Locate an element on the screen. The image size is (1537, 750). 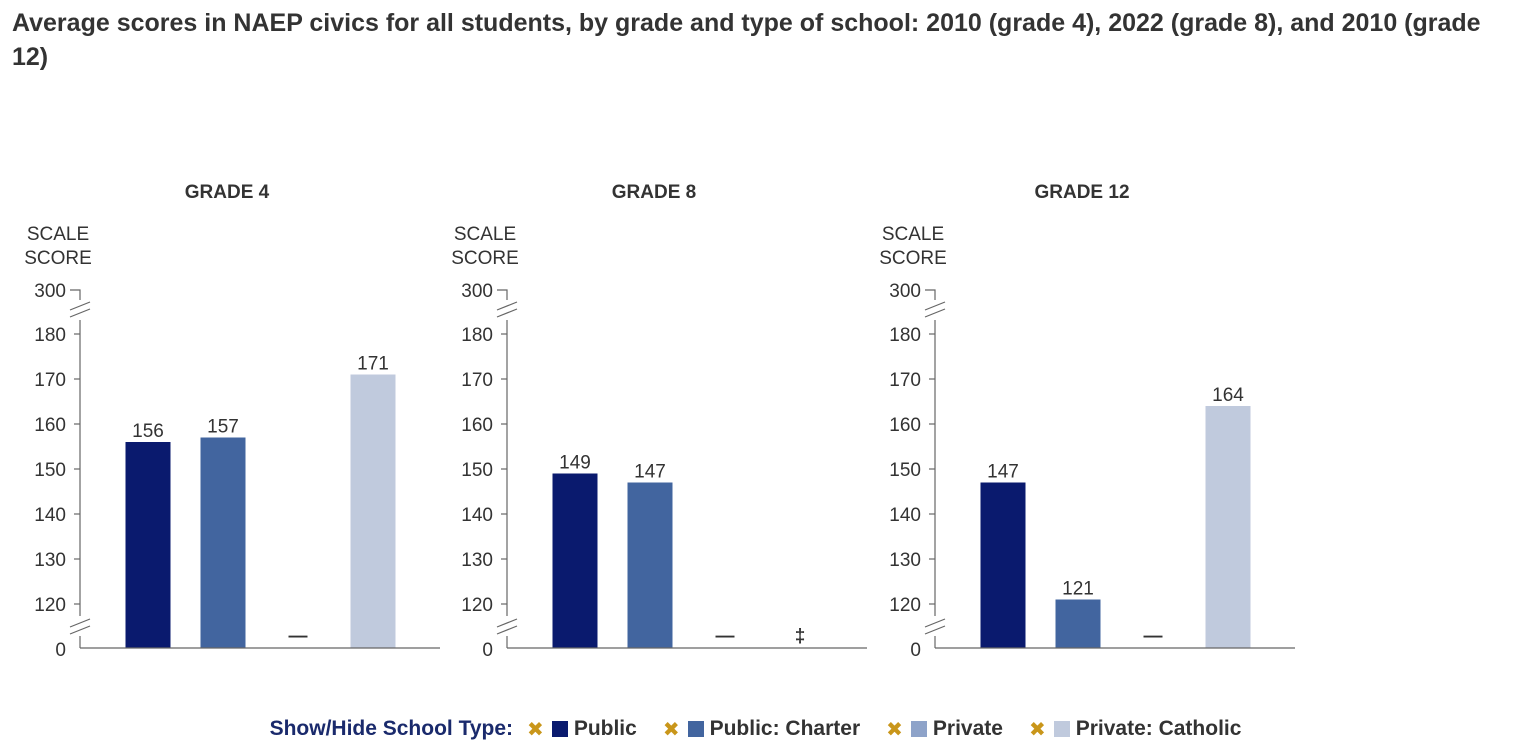
legend-item-public-charter: ✖ Public: Charter is located at coordinates (761, 729).